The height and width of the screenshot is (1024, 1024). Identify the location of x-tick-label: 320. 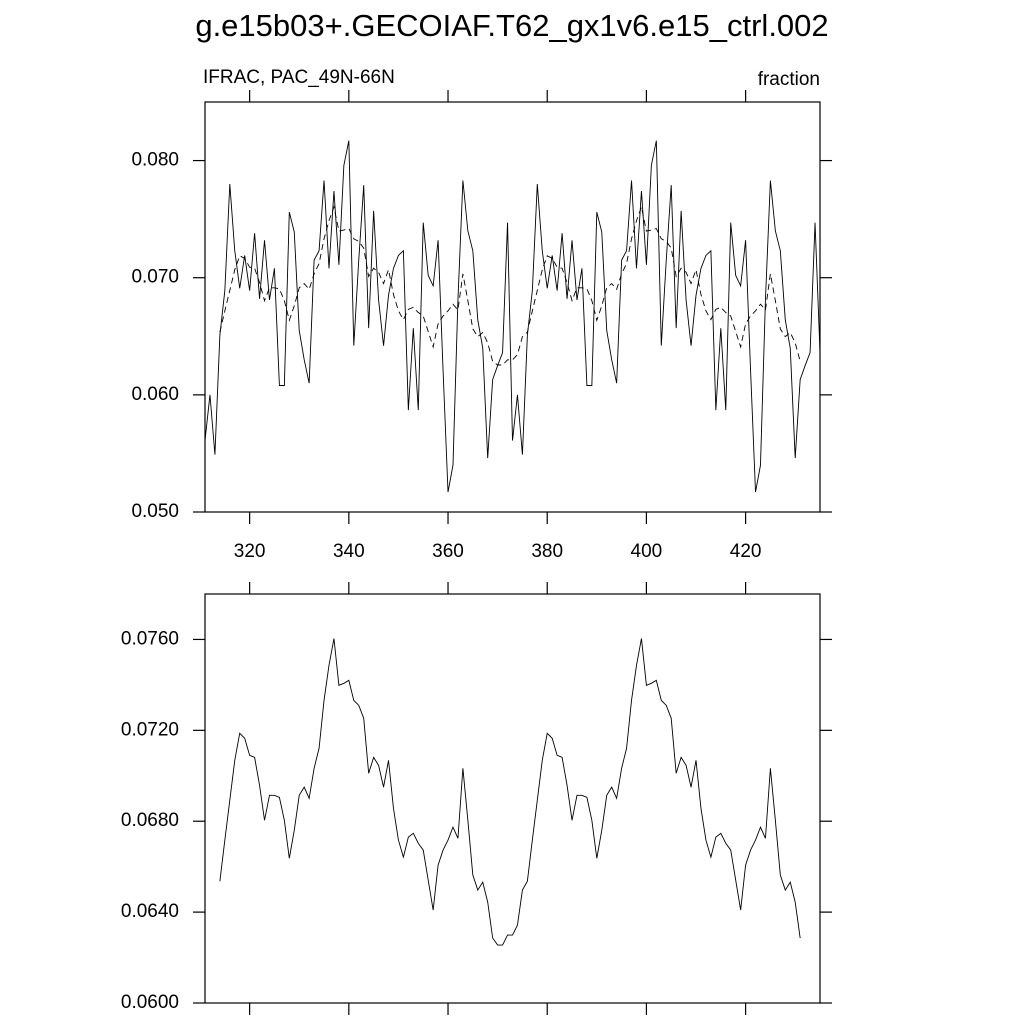
(250, 551).